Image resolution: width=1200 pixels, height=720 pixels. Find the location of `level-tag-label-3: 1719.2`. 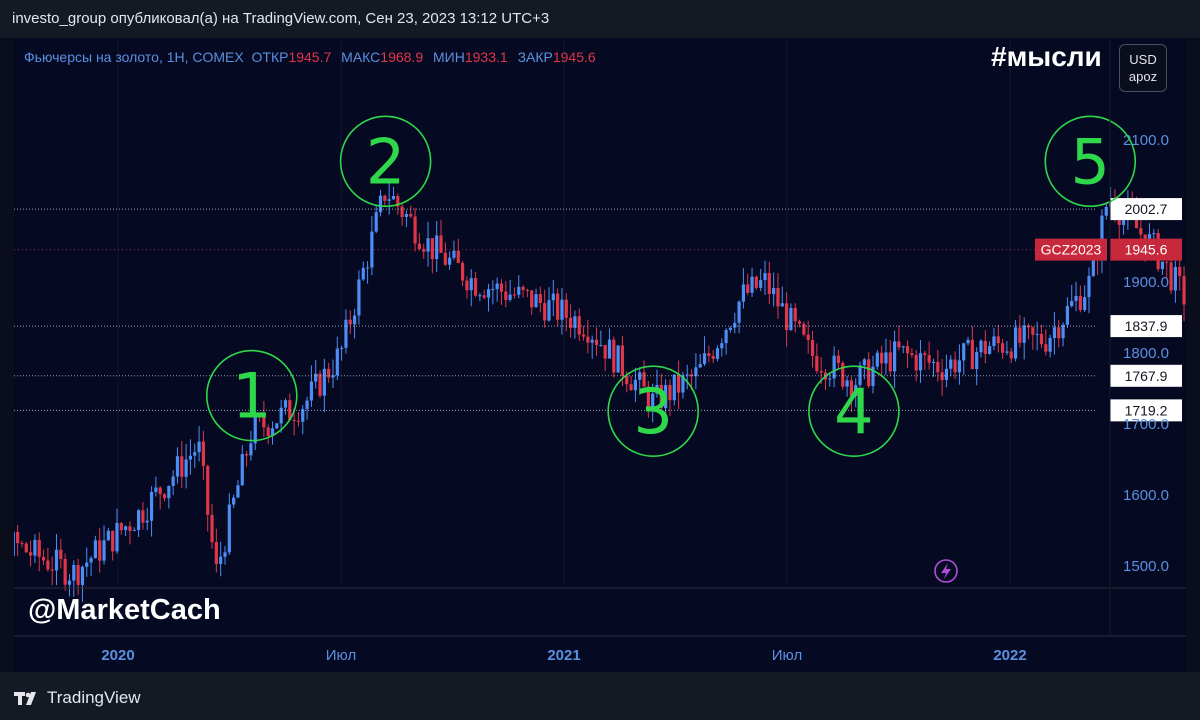

level-tag-label-3: 1719.2 is located at coordinates (1146, 410).